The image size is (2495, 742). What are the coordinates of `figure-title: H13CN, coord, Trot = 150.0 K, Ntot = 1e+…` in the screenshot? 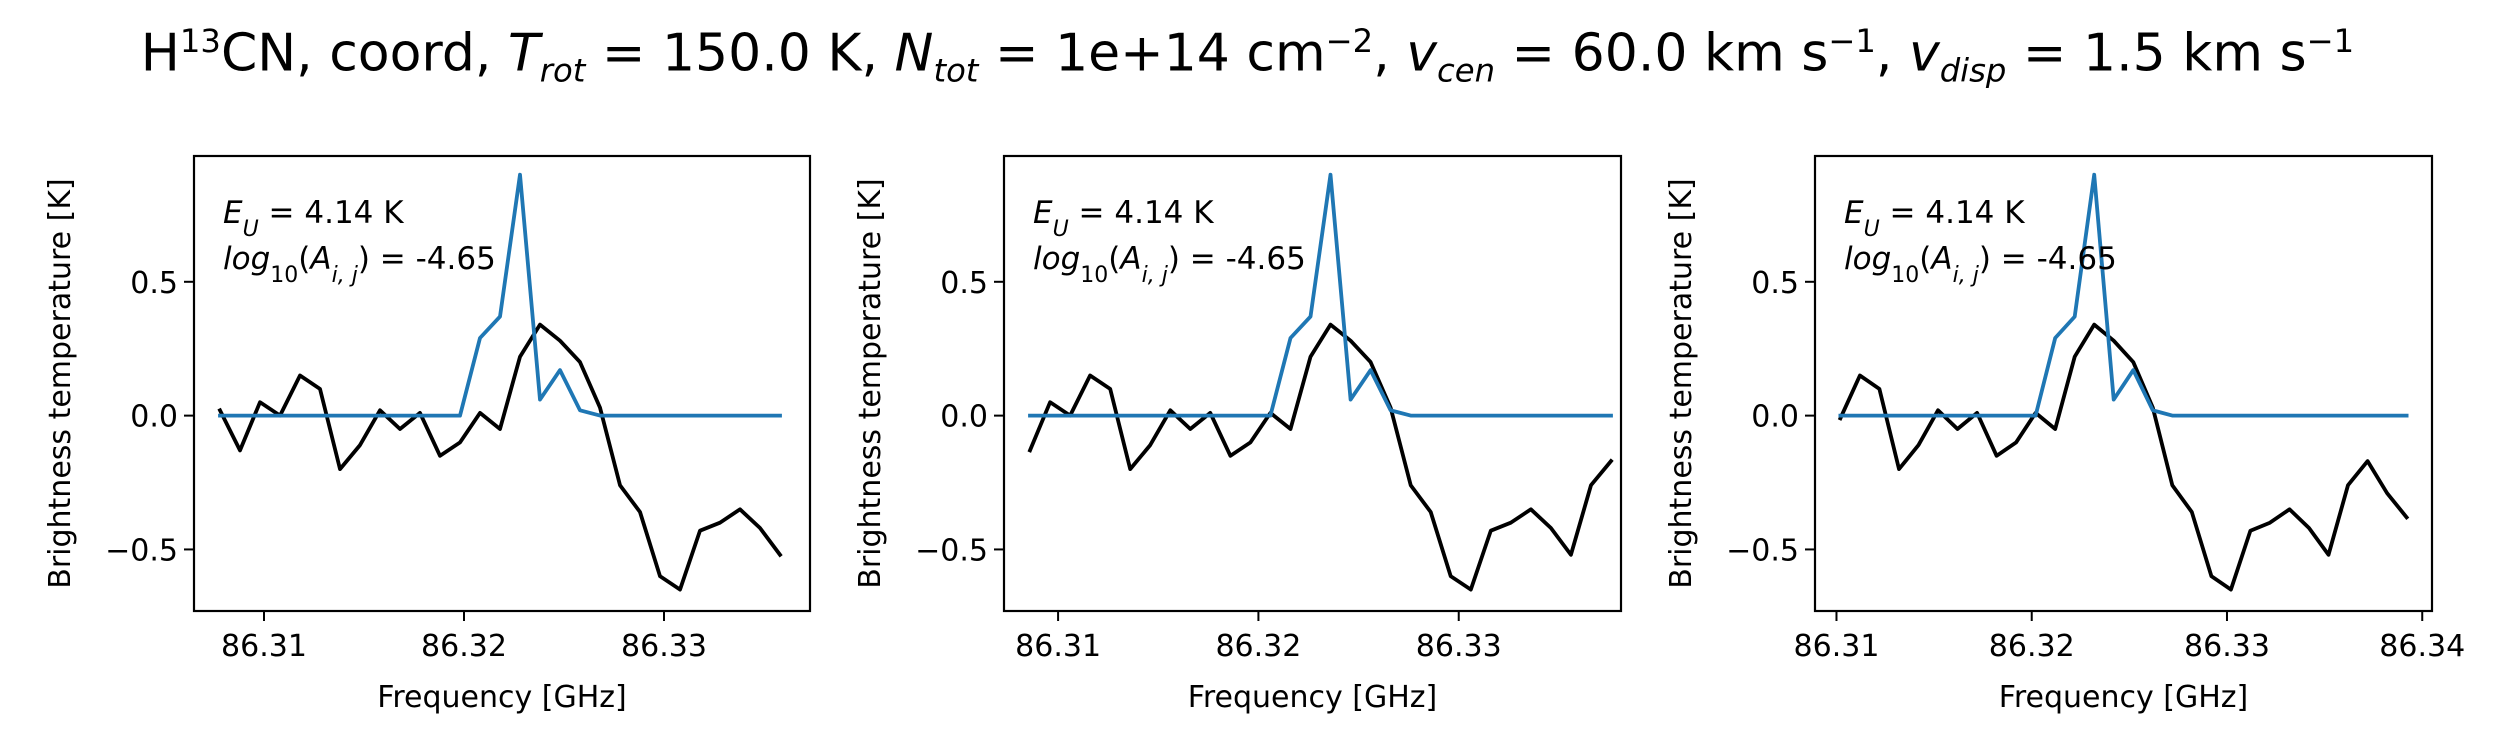 It's located at (1247, 56).